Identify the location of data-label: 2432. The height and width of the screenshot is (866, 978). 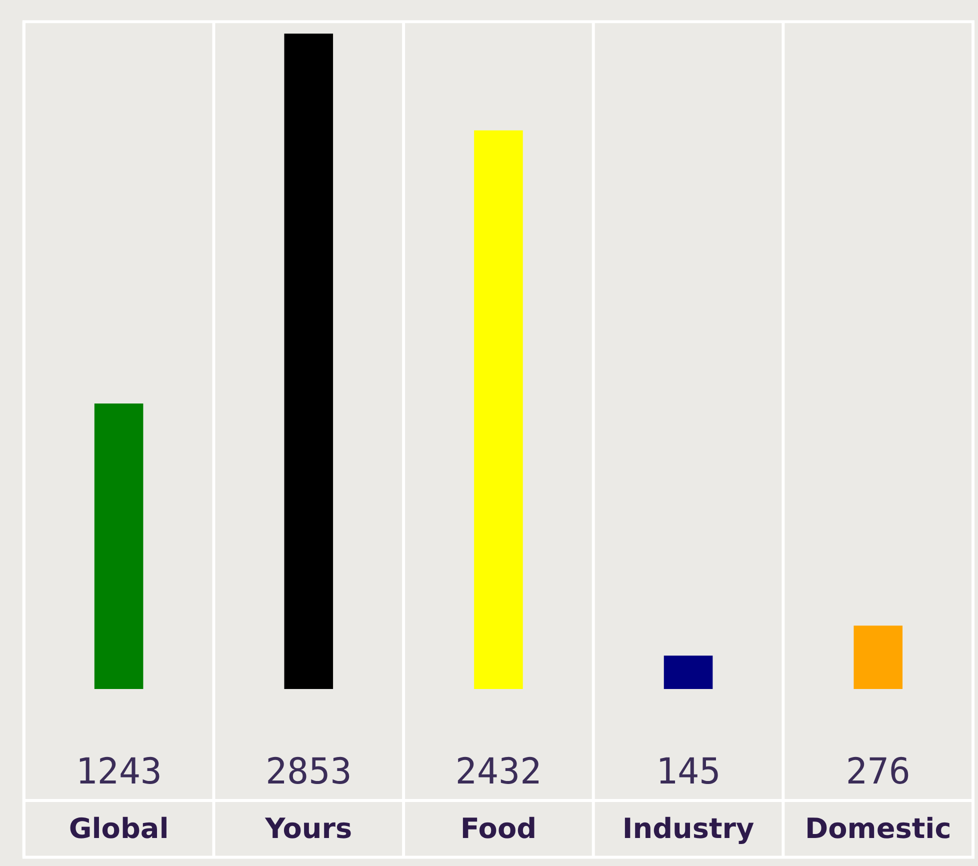
(498, 772).